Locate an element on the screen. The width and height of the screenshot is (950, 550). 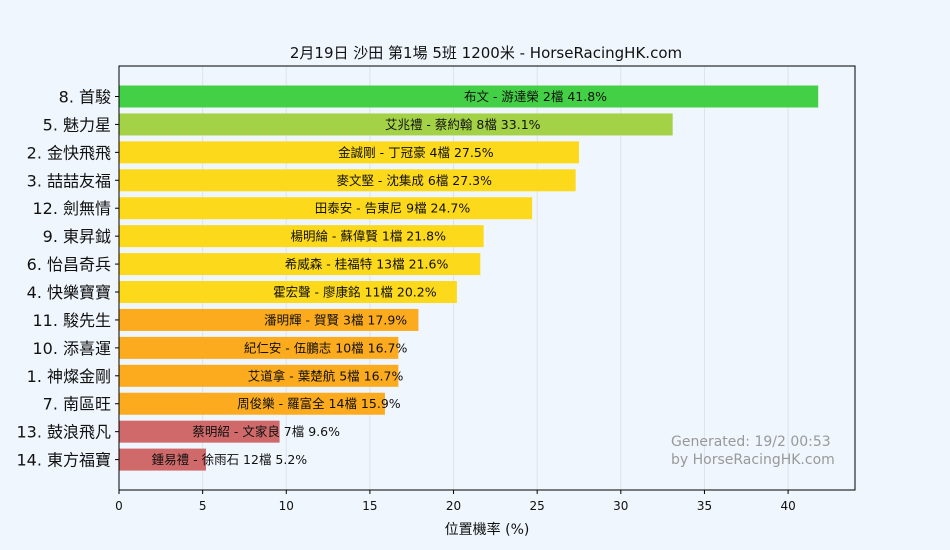
bar-label: 楊明綸 - 蘇偉賢 1檔 21.8% is located at coordinates (368, 236).